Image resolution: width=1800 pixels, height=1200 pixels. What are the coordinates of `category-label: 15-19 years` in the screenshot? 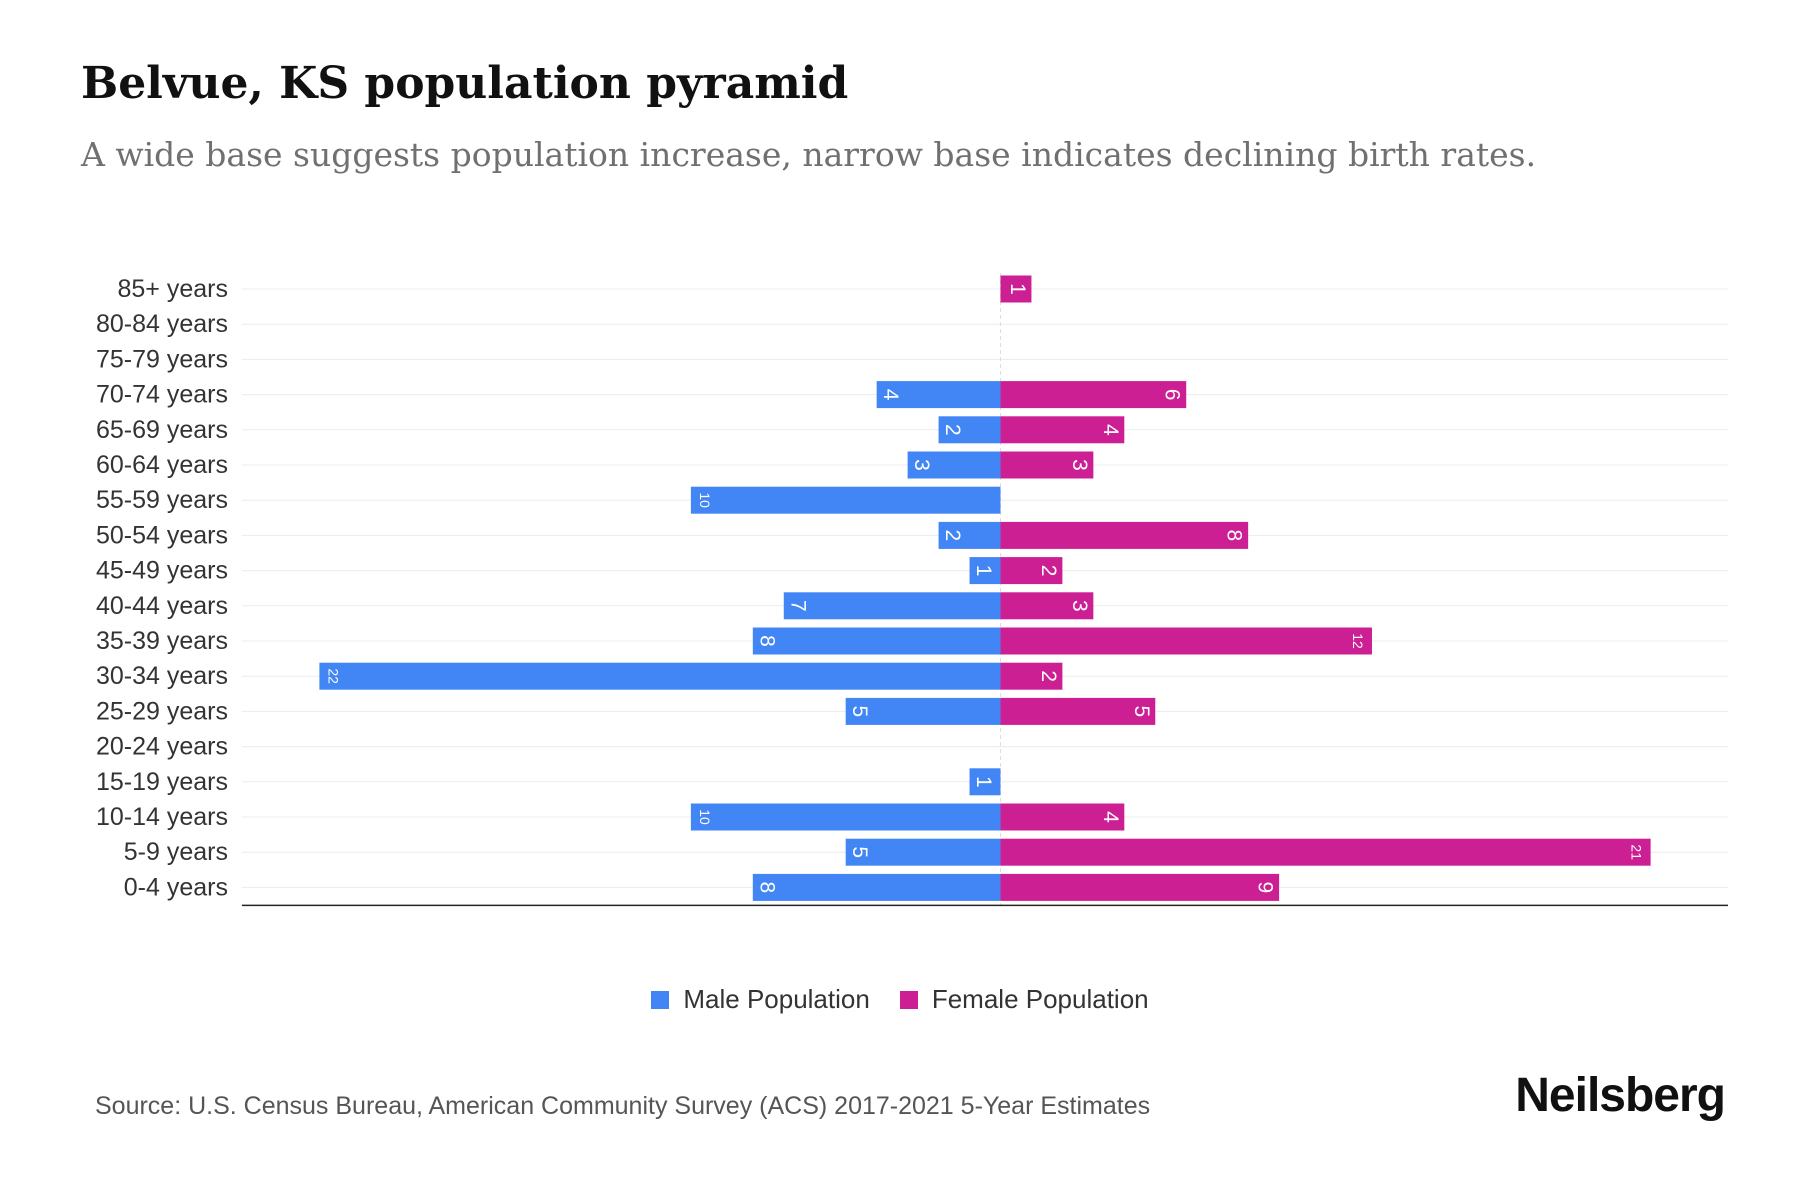 It's located at (162, 782).